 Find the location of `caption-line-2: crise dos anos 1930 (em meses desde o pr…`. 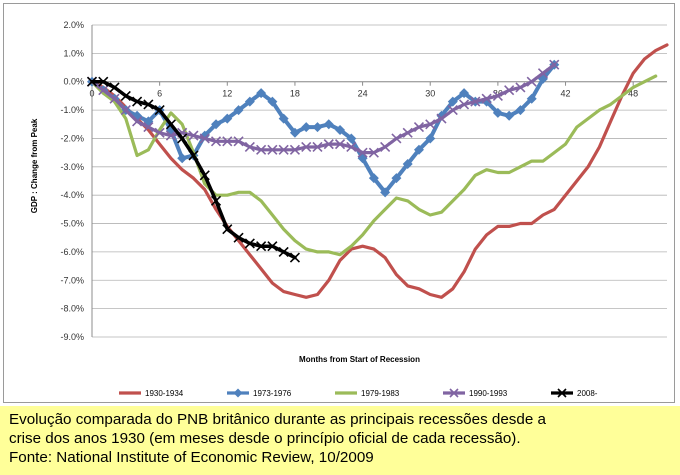

caption-line-2: crise dos anos 1930 (em meses desde o pr… is located at coordinates (265, 438).